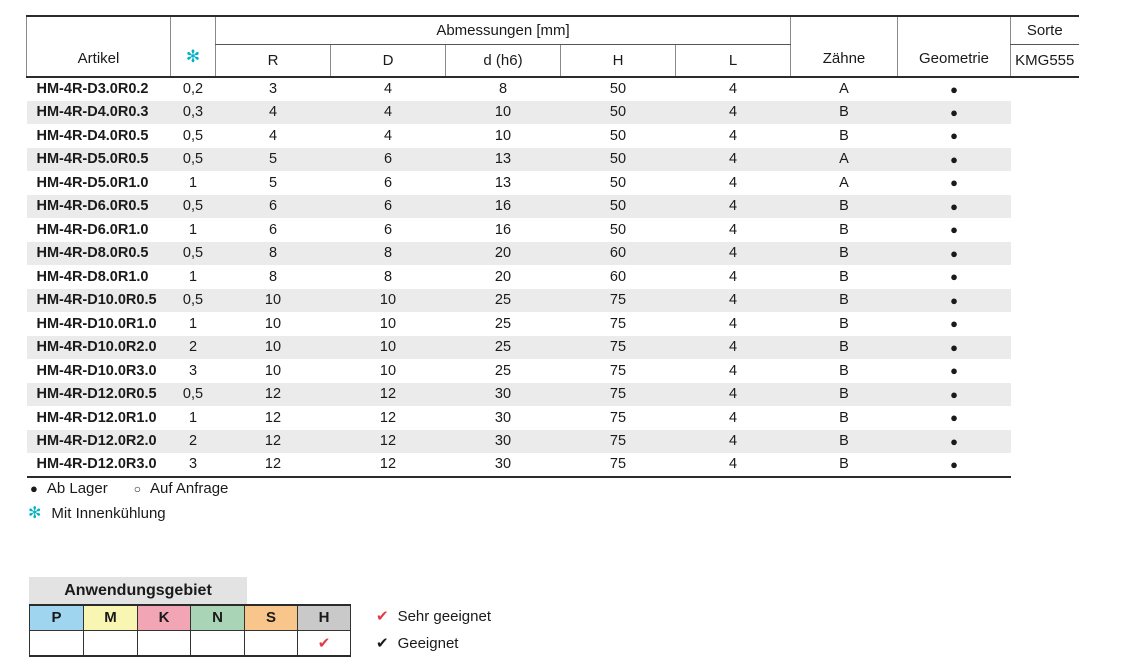 Image resolution: width=1134 pixels, height=666 pixels. I want to click on stock-legend-ab-lager-label: Ab Lager, so click(77, 488).